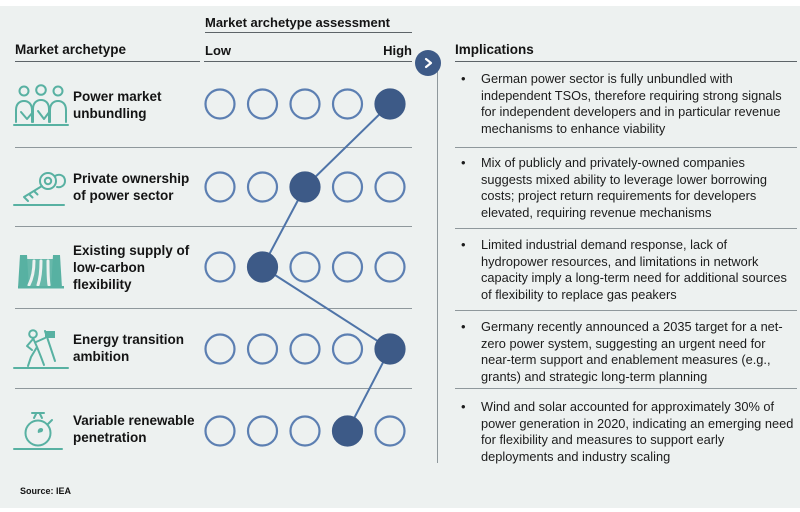  I want to click on source-note: Source: IEA, so click(46, 491).